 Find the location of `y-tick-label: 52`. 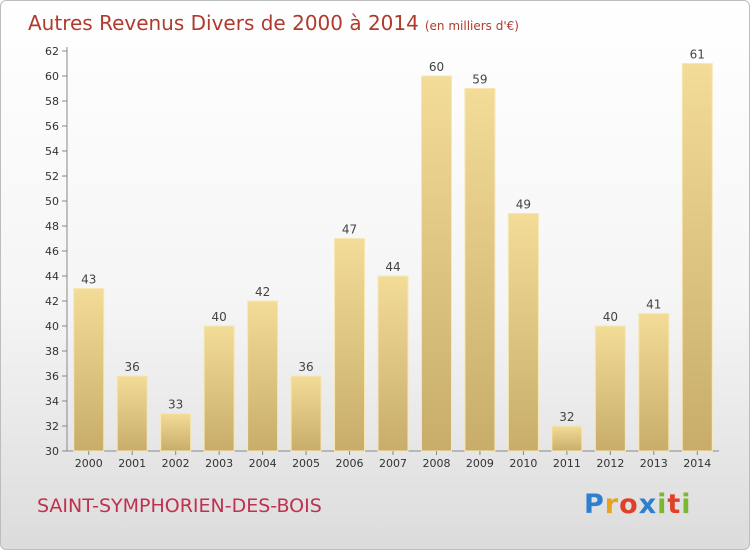

y-tick-label: 52 is located at coordinates (52, 176).